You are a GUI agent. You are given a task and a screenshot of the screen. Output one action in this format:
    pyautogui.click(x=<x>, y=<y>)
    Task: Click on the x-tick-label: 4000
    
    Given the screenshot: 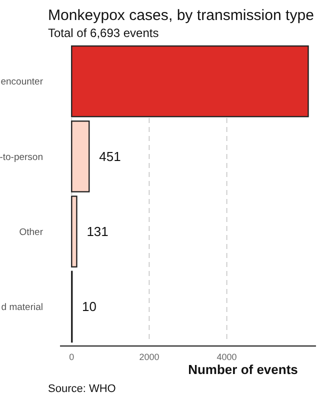 What is the action you would take?
    pyautogui.click(x=226, y=357)
    